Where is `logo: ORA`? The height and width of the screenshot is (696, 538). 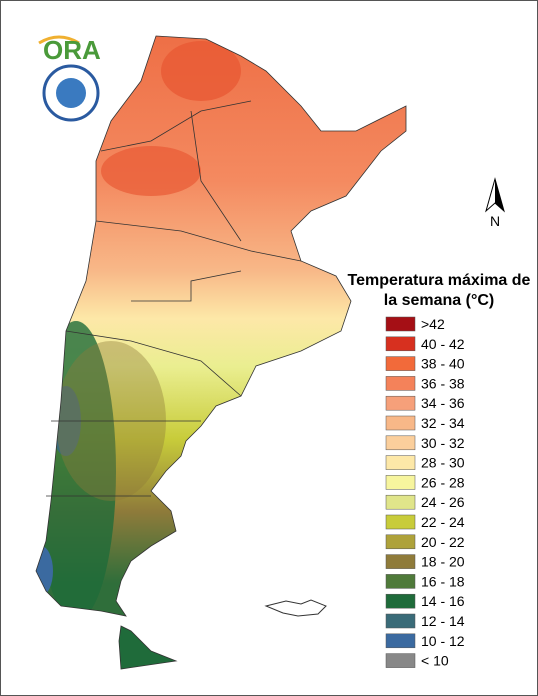 logo: ORA is located at coordinates (72, 50).